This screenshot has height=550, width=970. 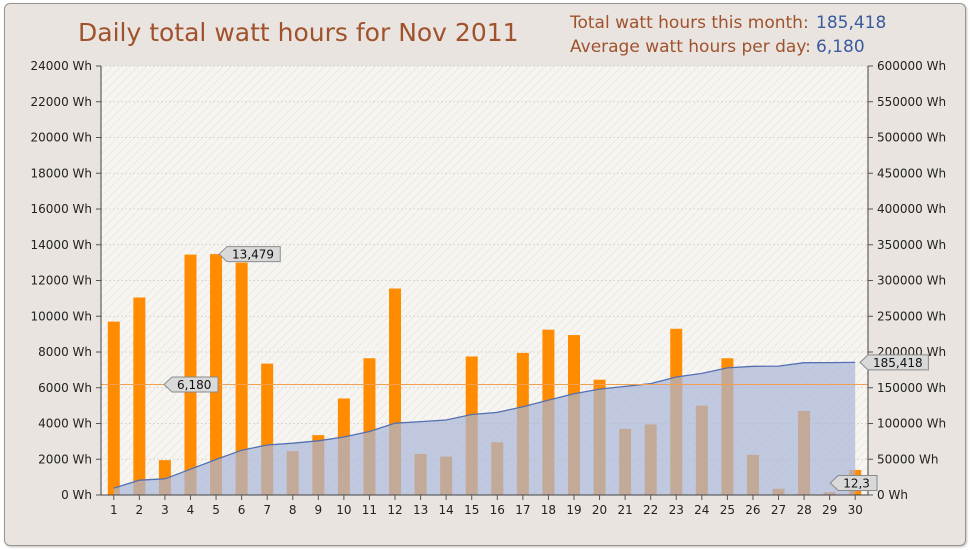 What do you see at coordinates (165, 510) in the screenshot?
I see `x-tick-label: 3` at bounding box center [165, 510].